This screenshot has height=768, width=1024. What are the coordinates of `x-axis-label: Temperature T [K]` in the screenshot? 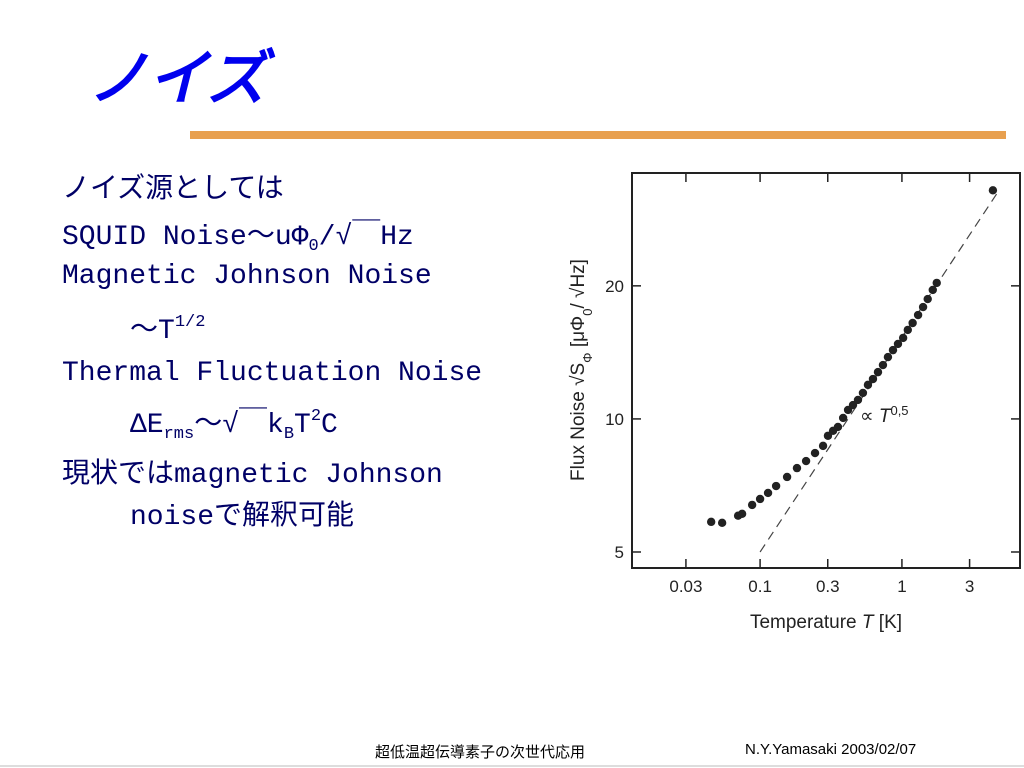 It's located at (826, 622).